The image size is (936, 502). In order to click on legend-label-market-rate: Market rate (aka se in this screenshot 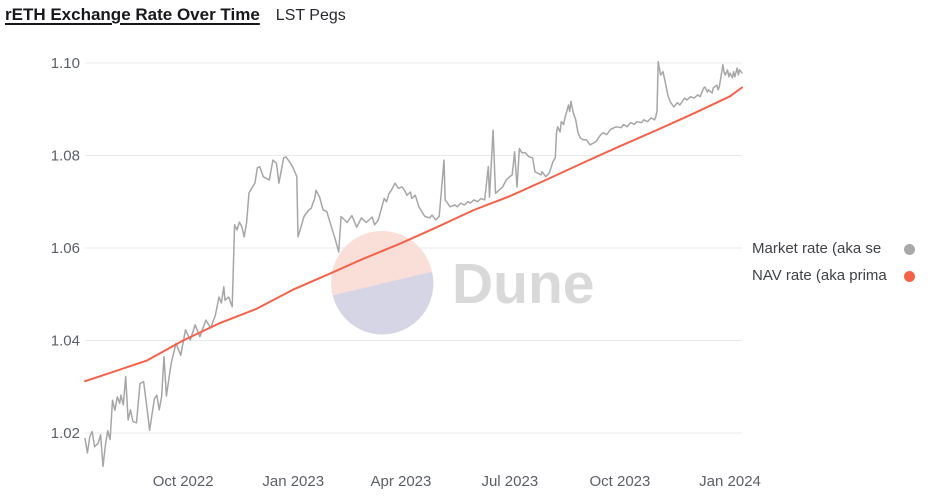, I will do `click(817, 249)`.